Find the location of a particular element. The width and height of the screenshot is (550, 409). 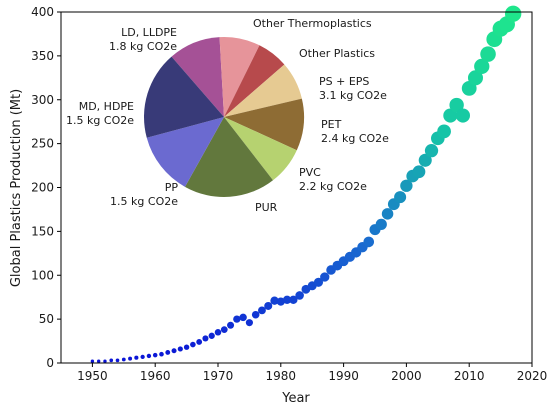

data-point-2007 is located at coordinates (450, 115).